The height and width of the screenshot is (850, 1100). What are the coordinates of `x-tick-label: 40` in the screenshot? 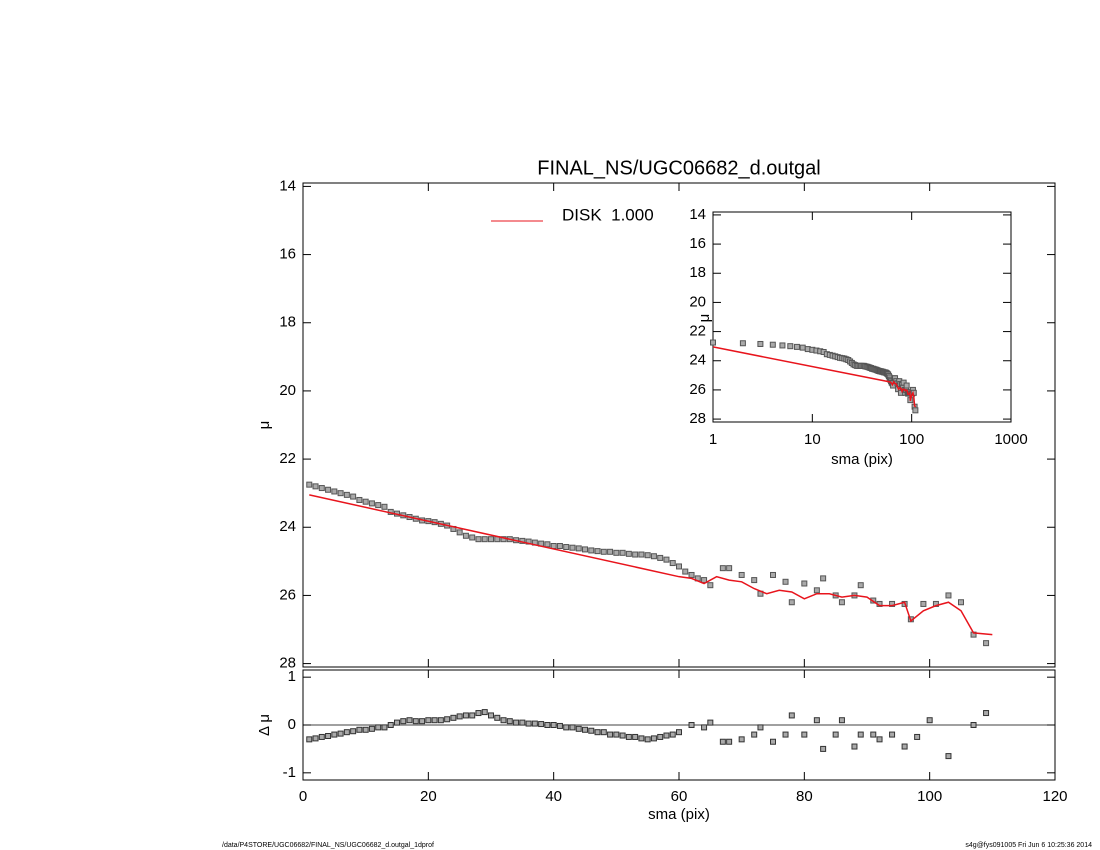 It's located at (553, 796).